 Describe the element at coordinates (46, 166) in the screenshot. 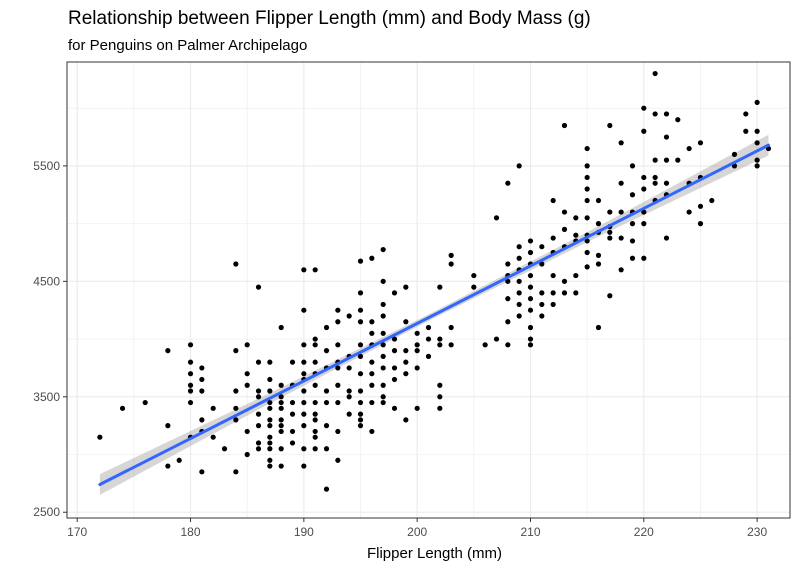

I see `y-tick-label: 5500` at that location.